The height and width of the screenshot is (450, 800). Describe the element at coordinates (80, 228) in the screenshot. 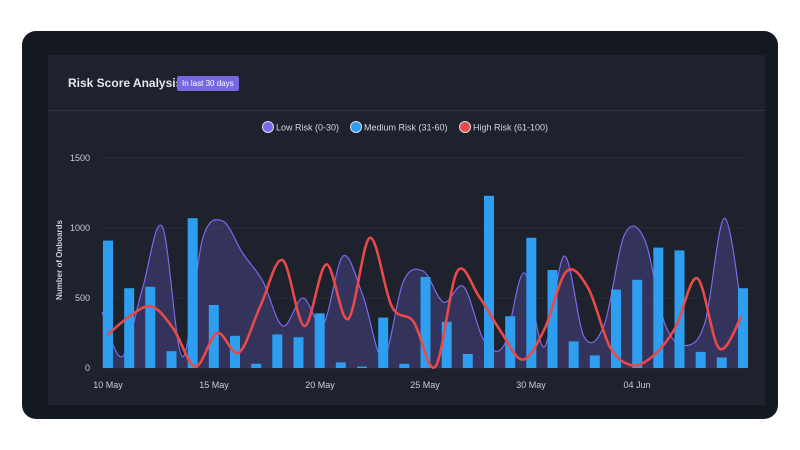

I see `y-tick-label: 1000` at that location.